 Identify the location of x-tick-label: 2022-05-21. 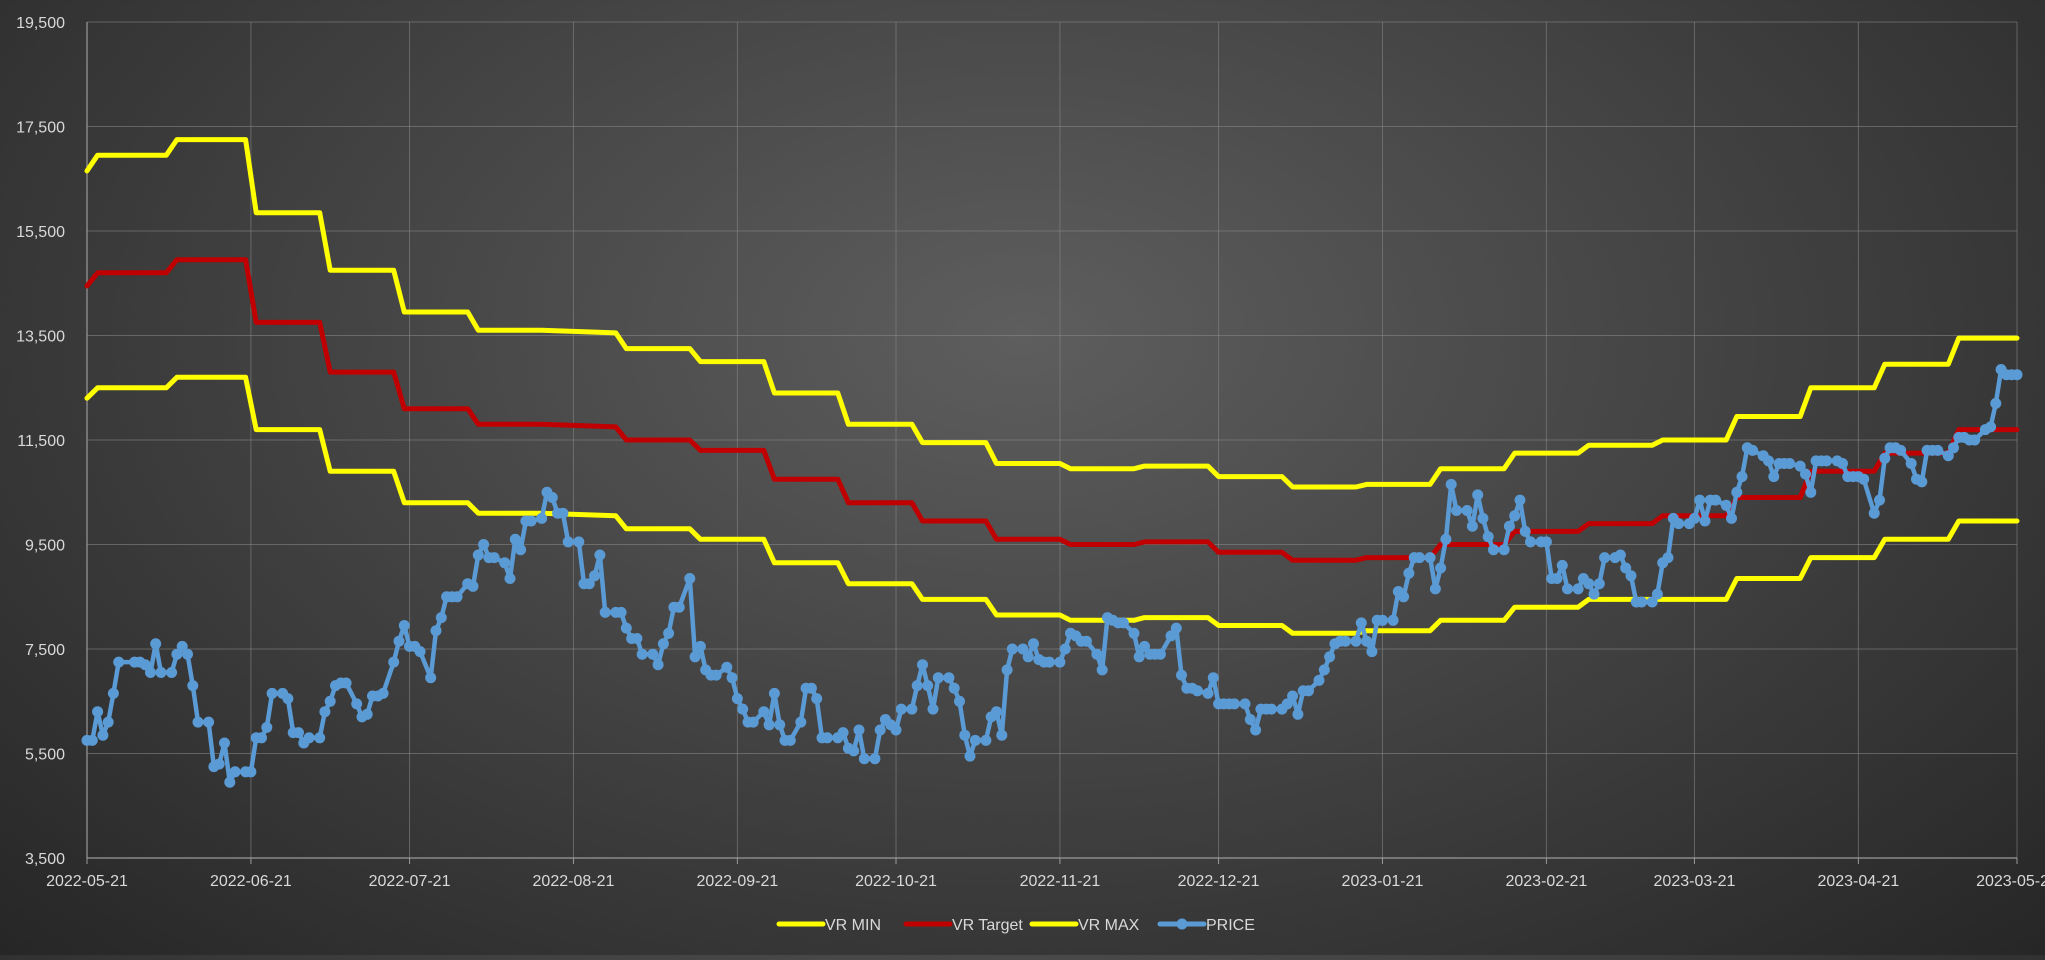
(87, 881).